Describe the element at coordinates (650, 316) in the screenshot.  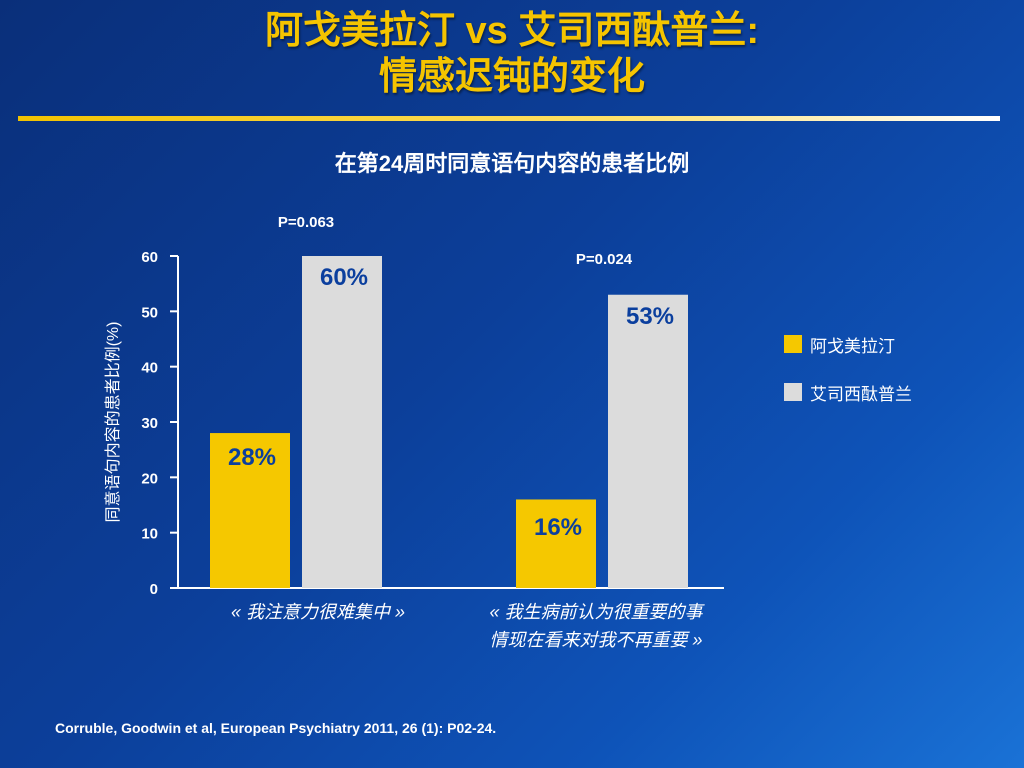
I see `bar-value-label: 53%` at that location.